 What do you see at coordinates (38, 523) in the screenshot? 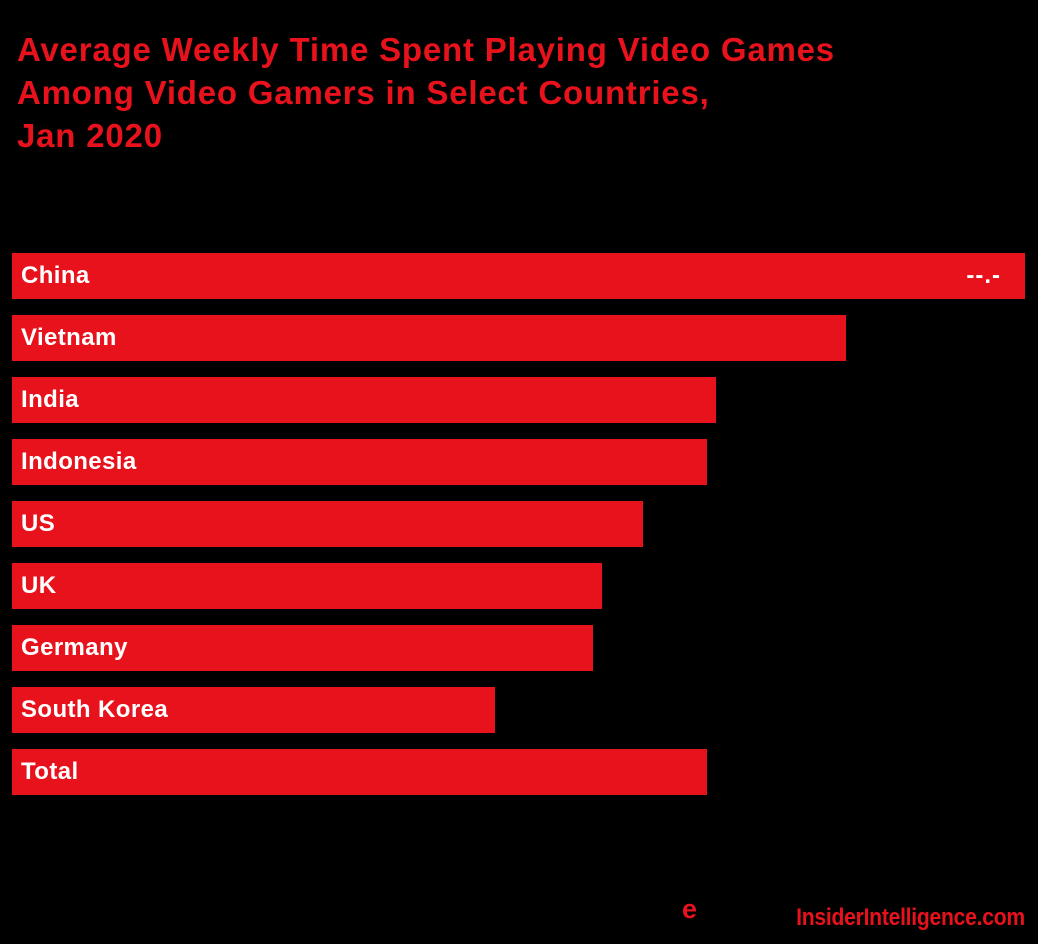
I see `bar-category-label: US` at bounding box center [38, 523].